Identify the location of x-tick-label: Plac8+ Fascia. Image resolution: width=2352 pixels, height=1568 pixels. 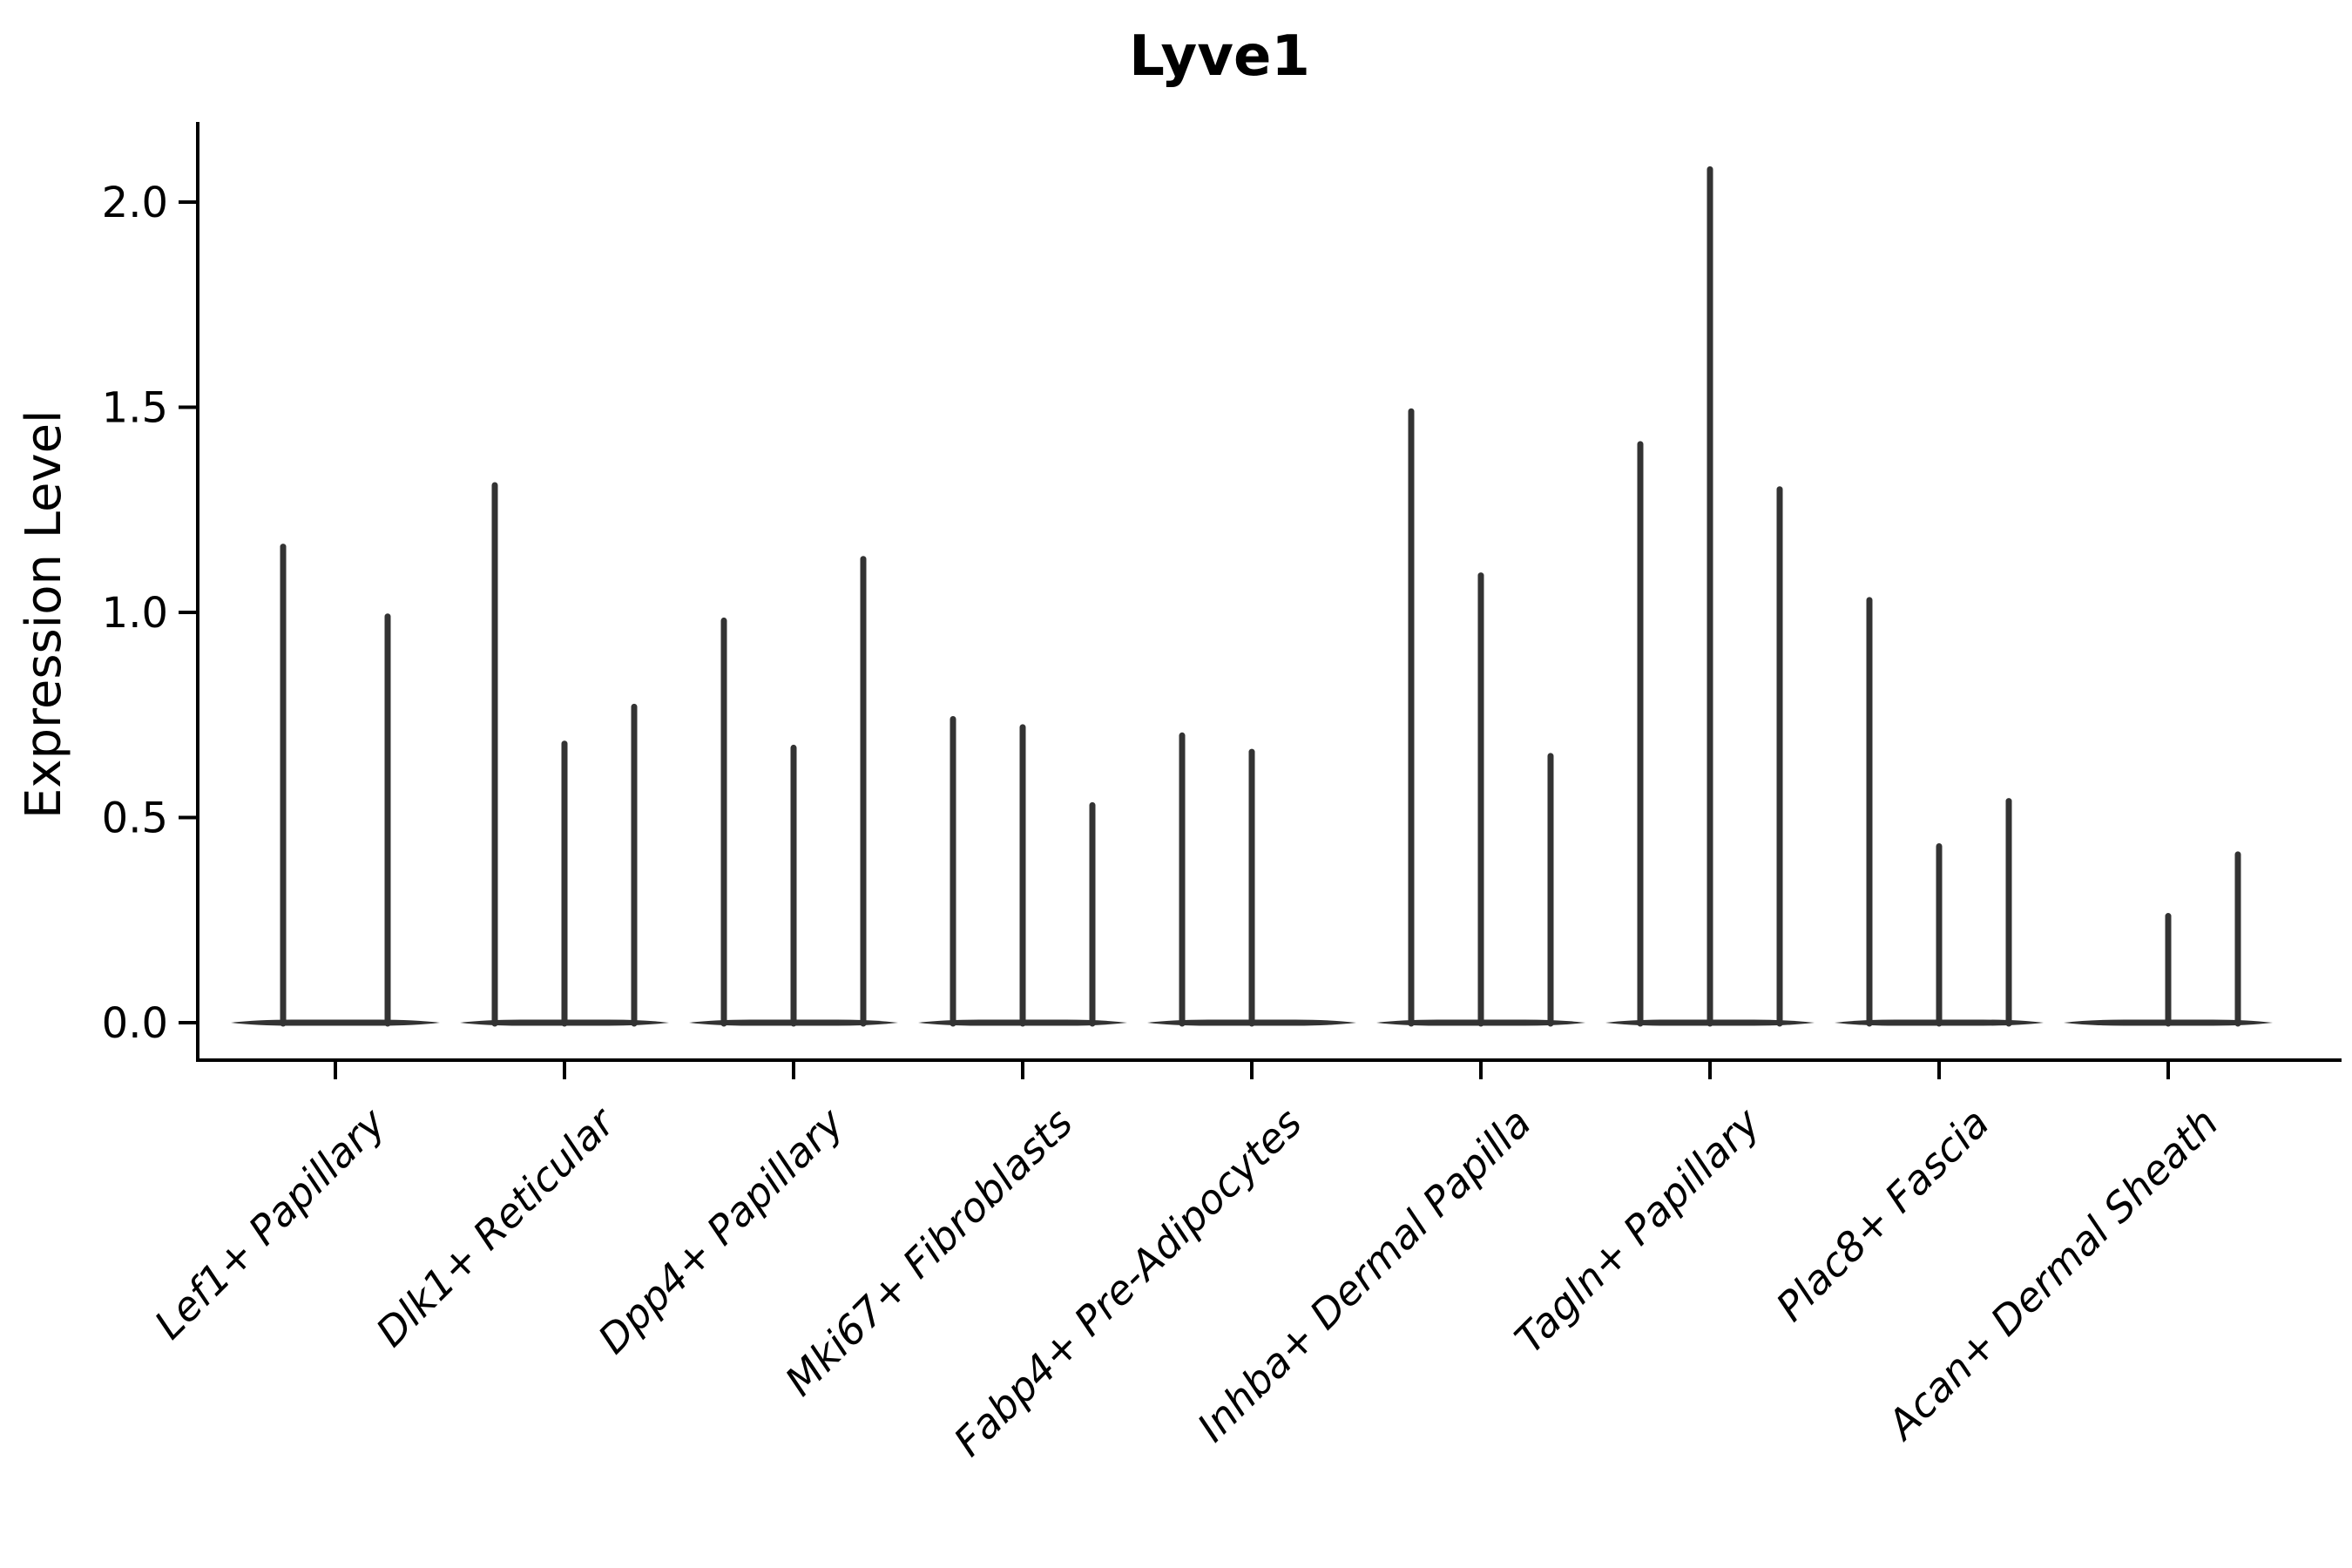
(1882, 1214).